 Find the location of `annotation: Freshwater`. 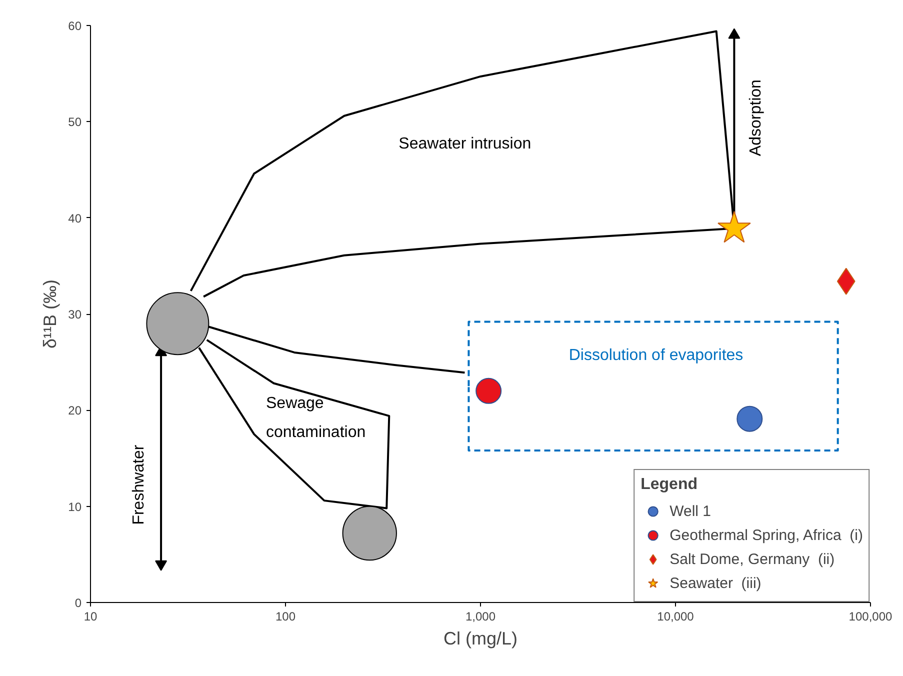

annotation: Freshwater is located at coordinates (139, 484).